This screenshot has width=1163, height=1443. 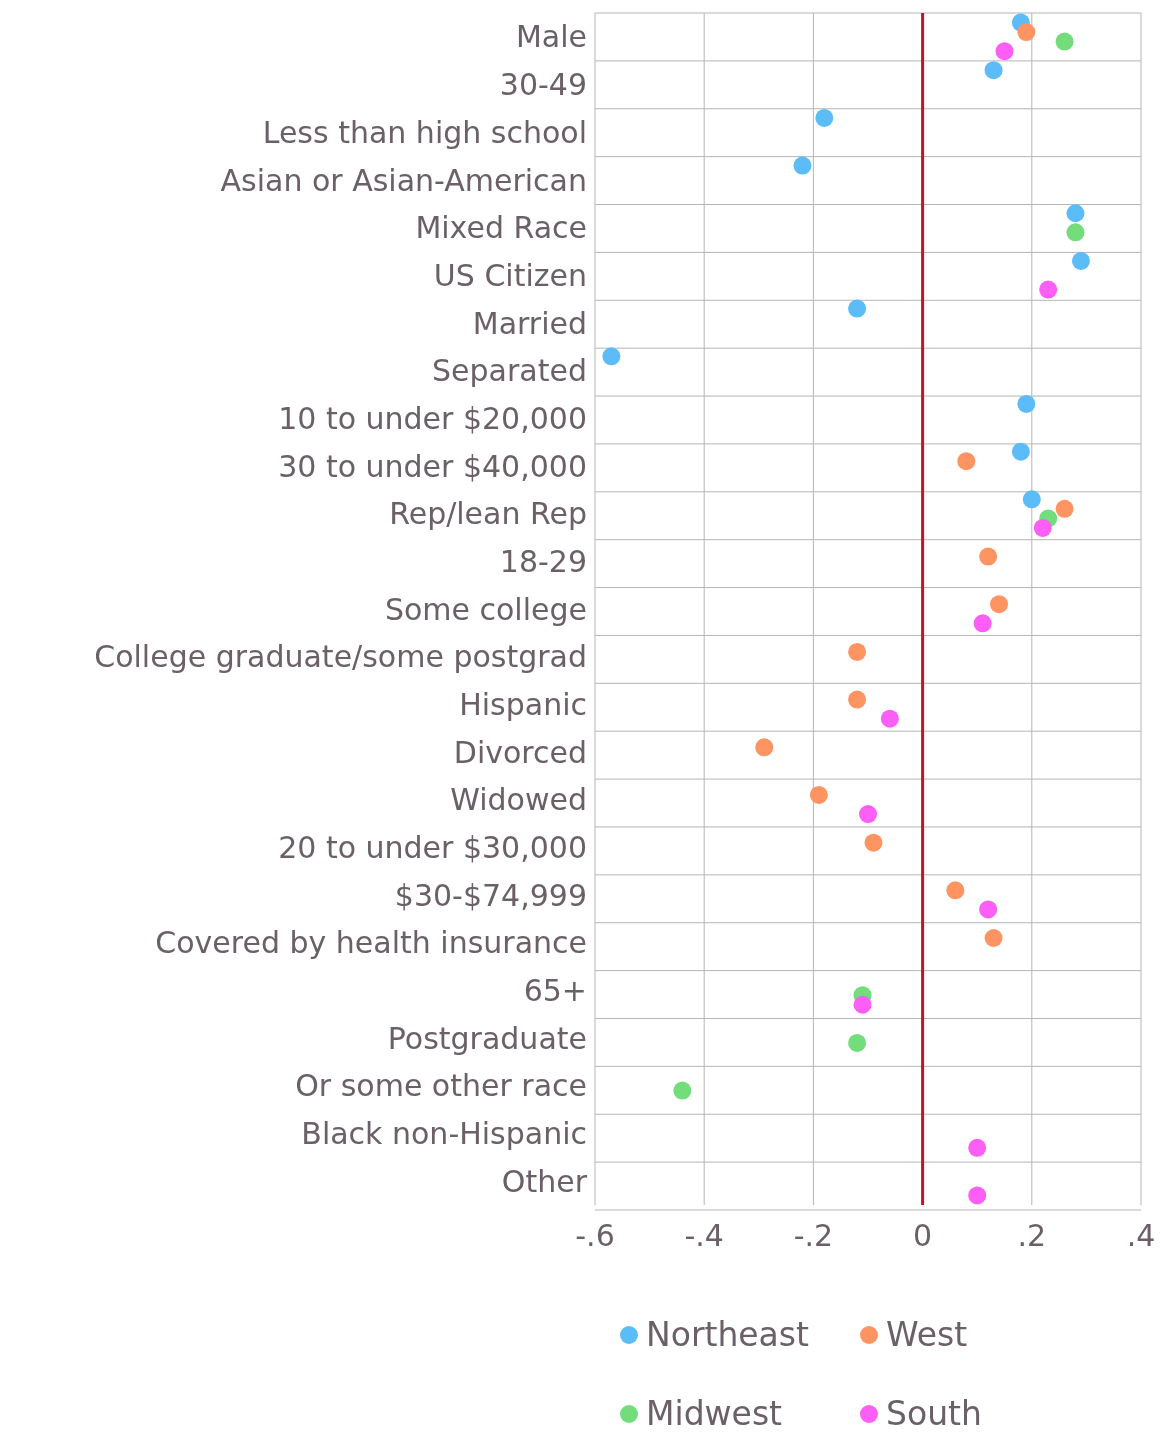 What do you see at coordinates (485, 609) in the screenshot?
I see `y-tick-label: Some college` at bounding box center [485, 609].